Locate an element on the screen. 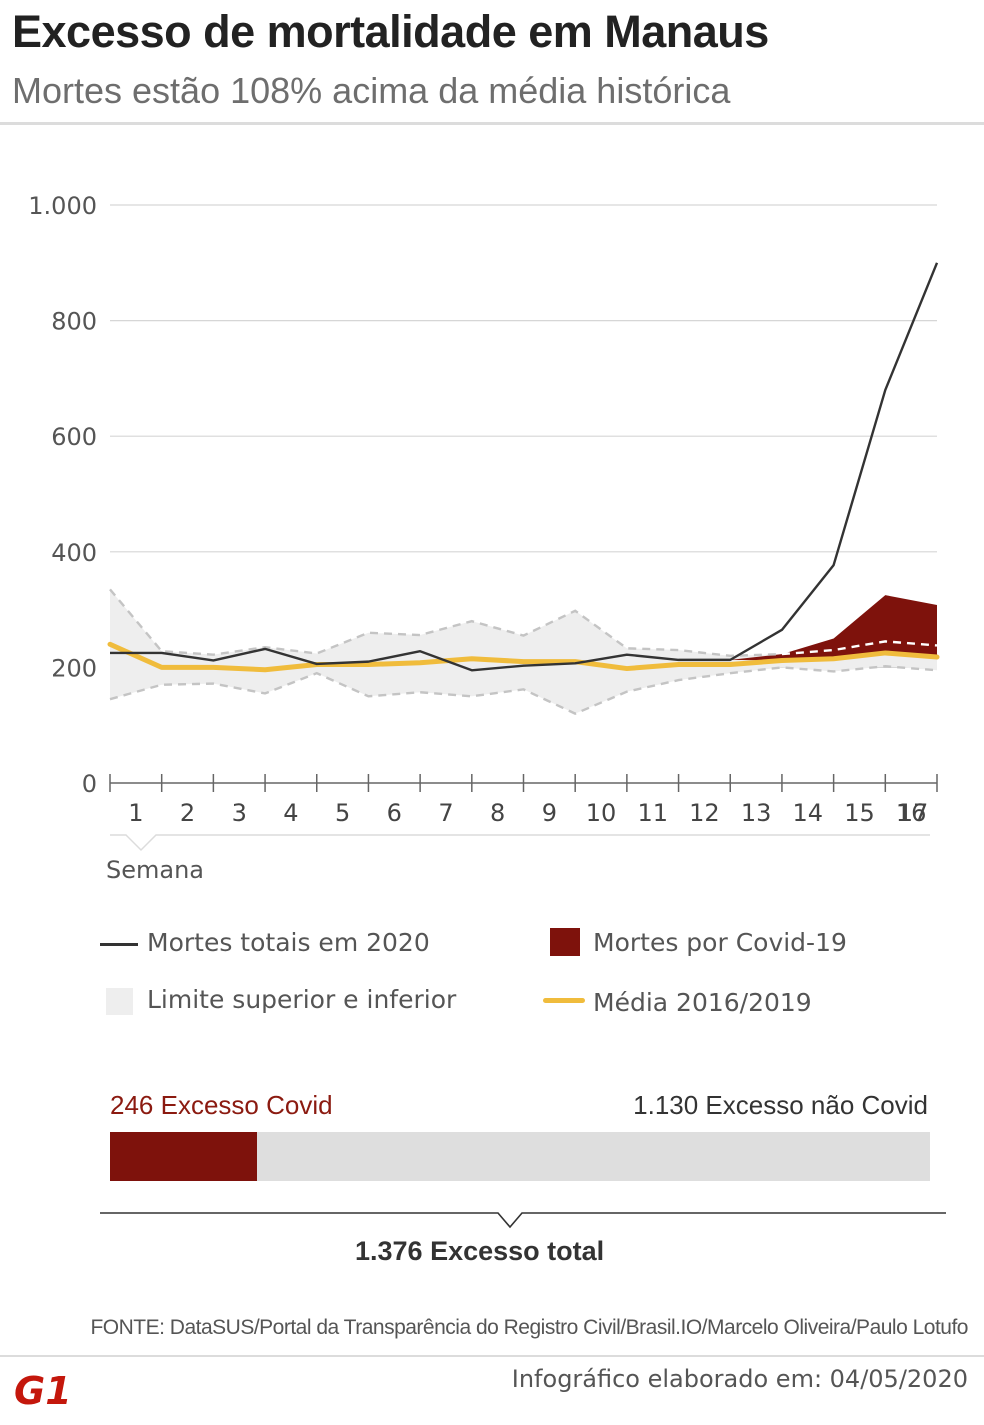  x-axis-label: Semana is located at coordinates (155, 870).